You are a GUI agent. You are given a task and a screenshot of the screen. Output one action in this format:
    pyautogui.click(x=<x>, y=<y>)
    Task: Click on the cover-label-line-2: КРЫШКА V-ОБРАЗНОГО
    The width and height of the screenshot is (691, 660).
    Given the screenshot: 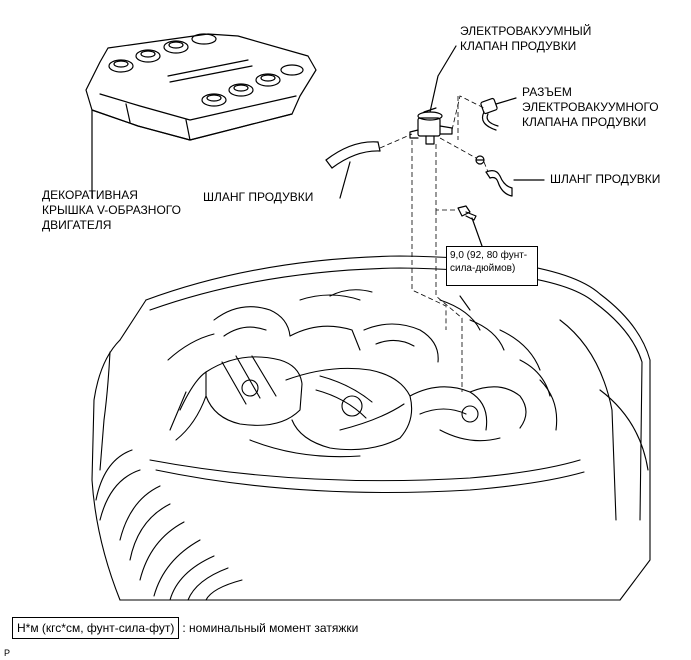 What is the action you would take?
    pyautogui.click(x=111, y=210)
    